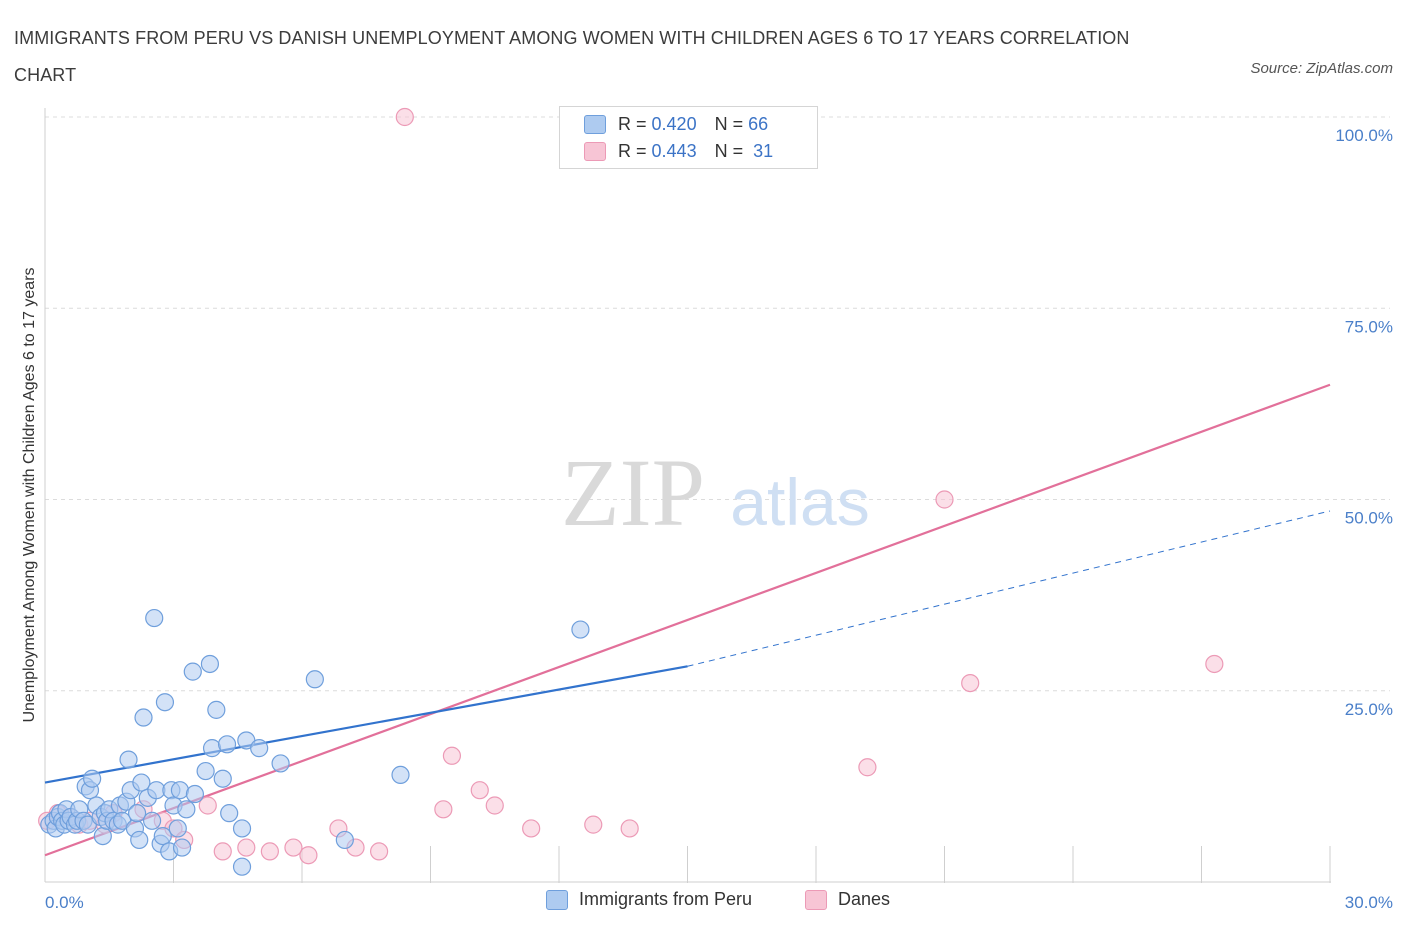 This screenshot has height=930, width=1406. I want to click on watermark: ZIP atlas, so click(715, 492).